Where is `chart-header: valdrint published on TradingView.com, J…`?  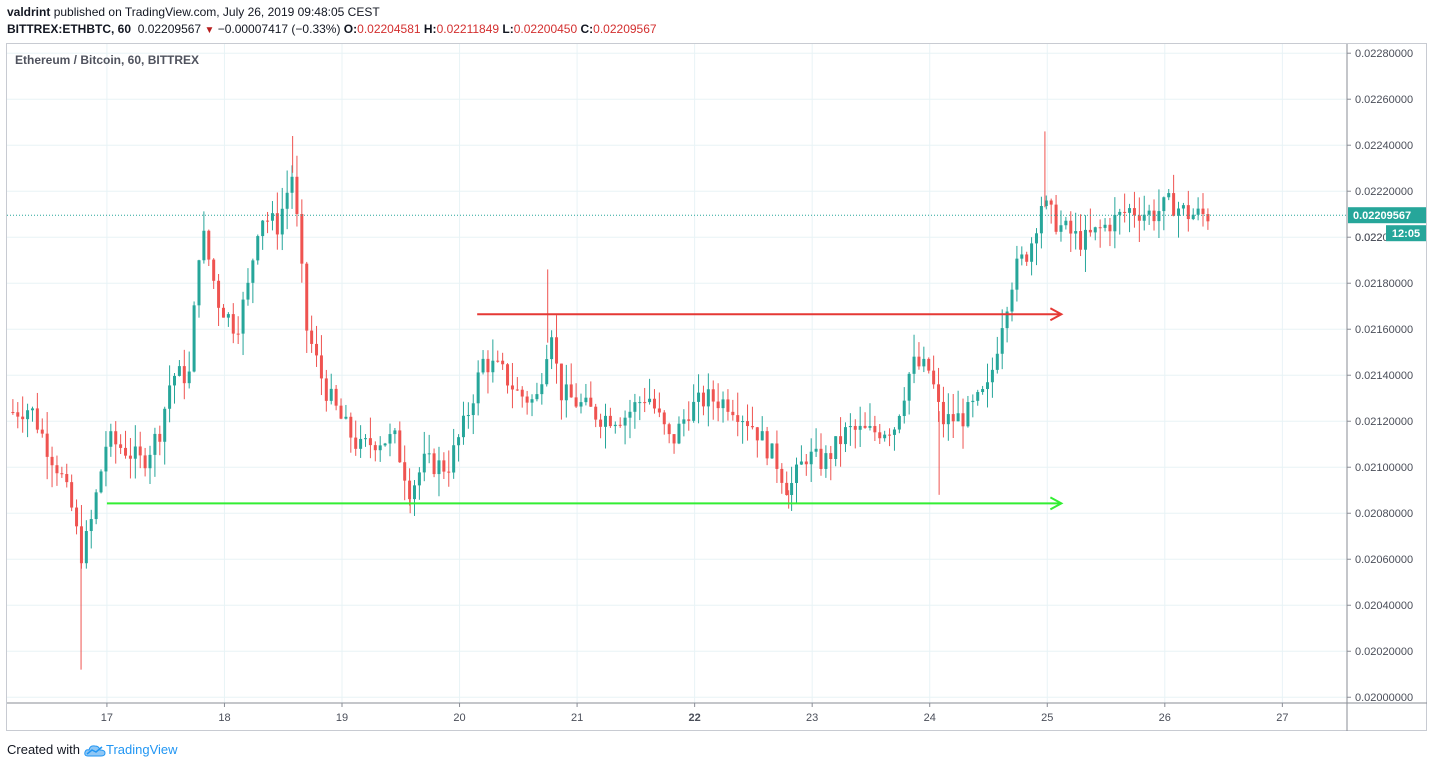 chart-header: valdrint published on TradingView.com, J… is located at coordinates (717, 23).